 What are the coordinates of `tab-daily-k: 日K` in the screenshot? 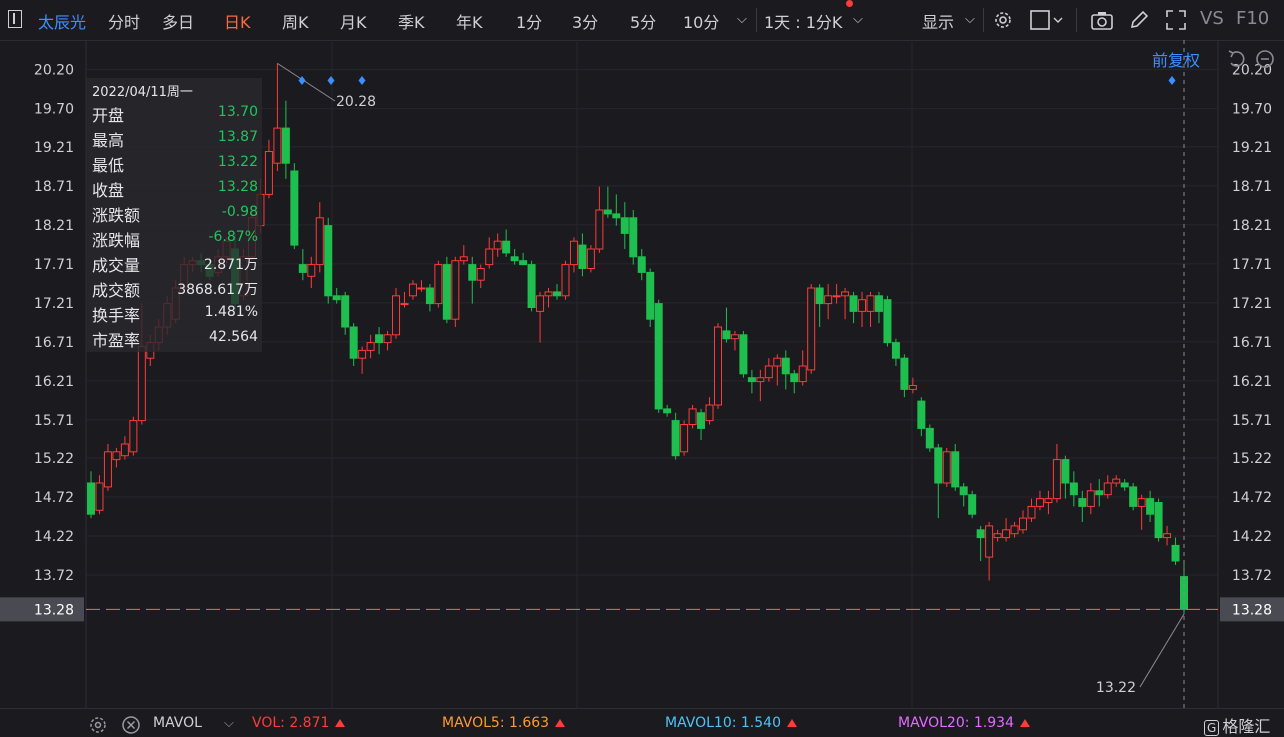 It's located at (237, 22).